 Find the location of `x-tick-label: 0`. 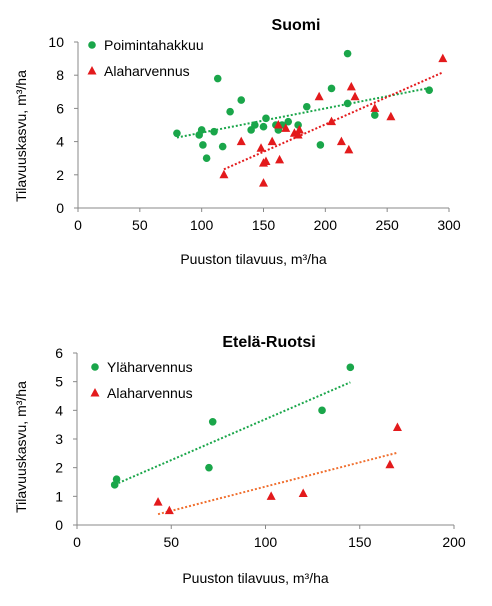

x-tick-label: 0 is located at coordinates (78, 225).